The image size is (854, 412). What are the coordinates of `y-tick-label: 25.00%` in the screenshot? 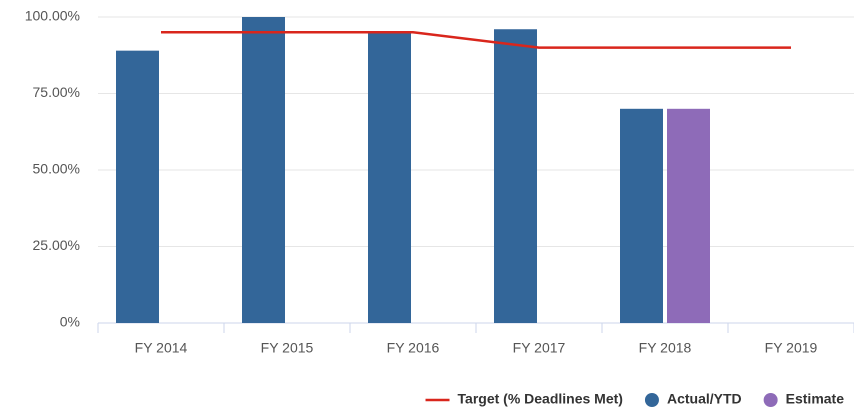 It's located at (56, 245).